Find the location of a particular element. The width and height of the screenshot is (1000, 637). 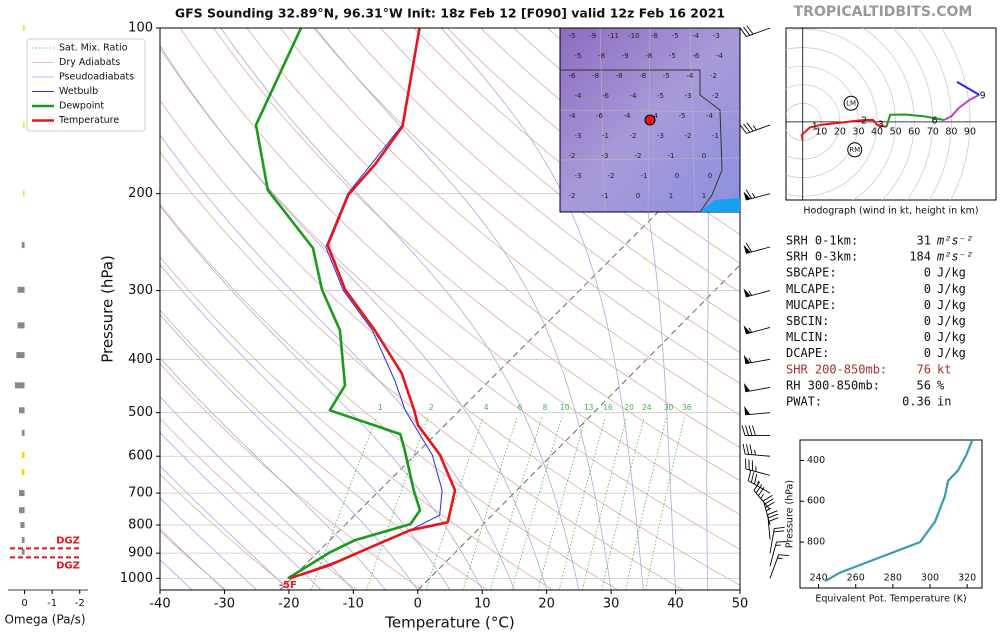

index-label: SRH 0-3km: is located at coordinates (822, 257).